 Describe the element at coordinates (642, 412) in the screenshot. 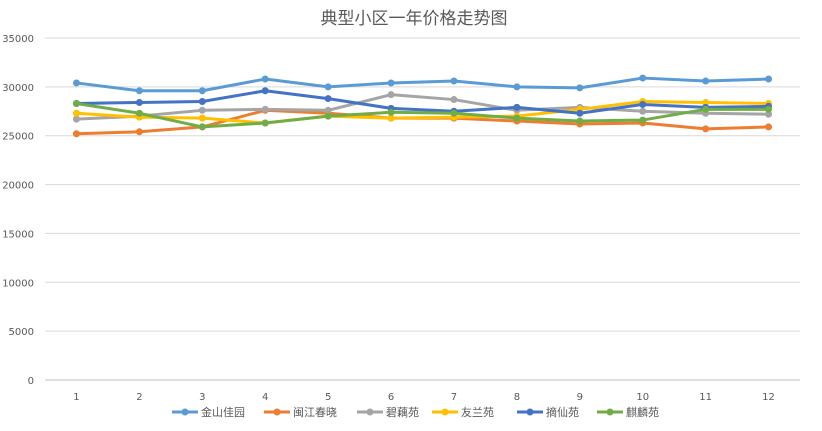

I see `legend-label: 麒麟苑` at that location.